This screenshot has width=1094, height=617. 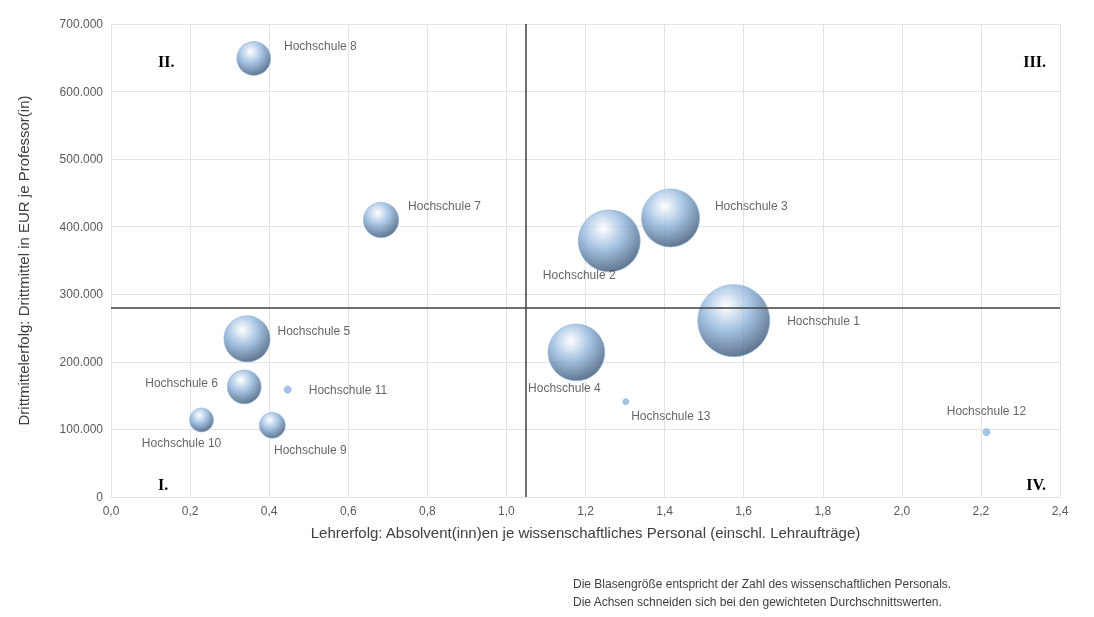 I want to click on annotation: I., so click(x=163, y=484).